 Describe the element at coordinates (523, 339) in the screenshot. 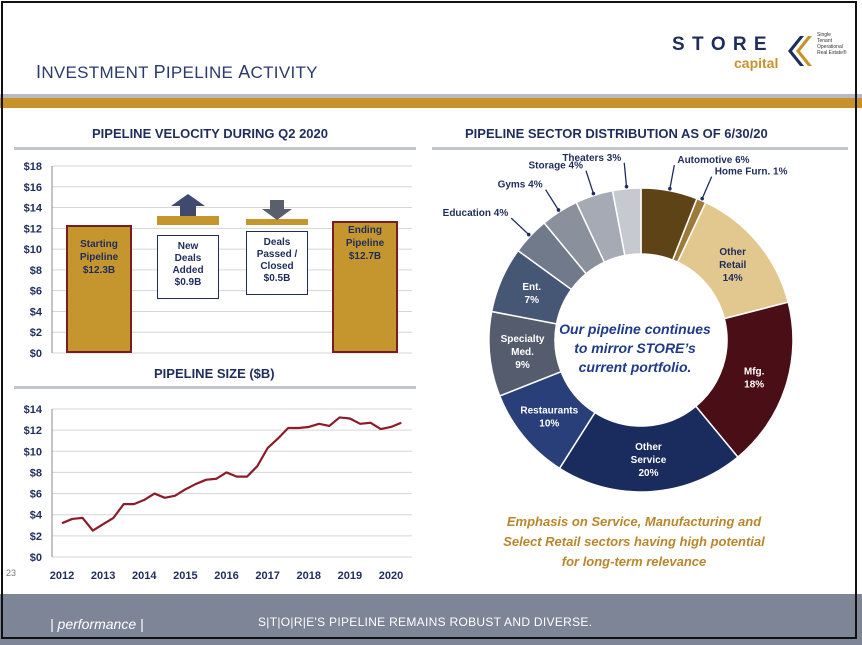

I see `slice-label: Specialty` at that location.